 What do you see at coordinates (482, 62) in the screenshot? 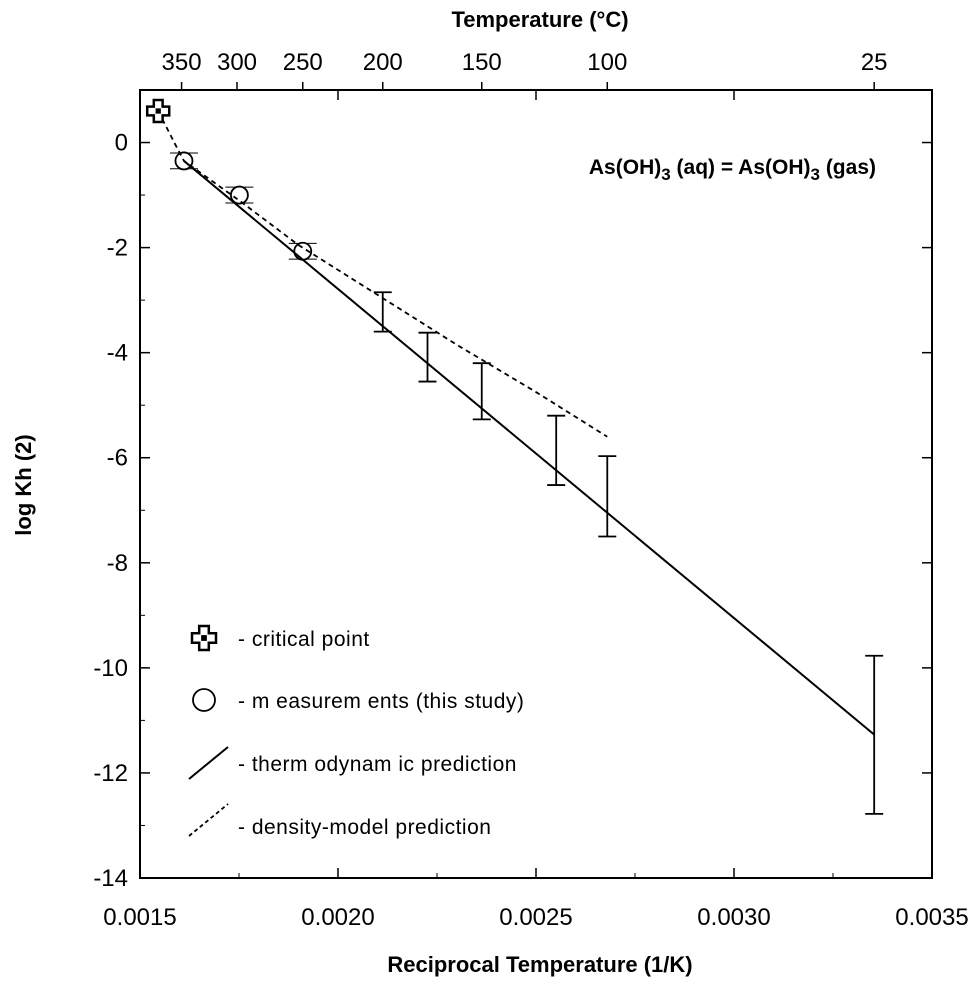
I see `top-tick-label: 150` at bounding box center [482, 62].